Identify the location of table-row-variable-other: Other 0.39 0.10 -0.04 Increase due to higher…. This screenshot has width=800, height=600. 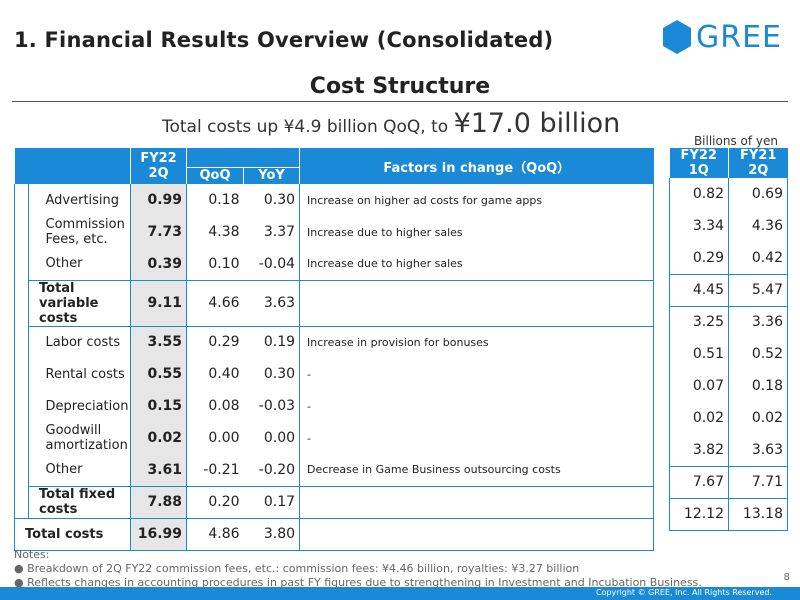
(334, 264).